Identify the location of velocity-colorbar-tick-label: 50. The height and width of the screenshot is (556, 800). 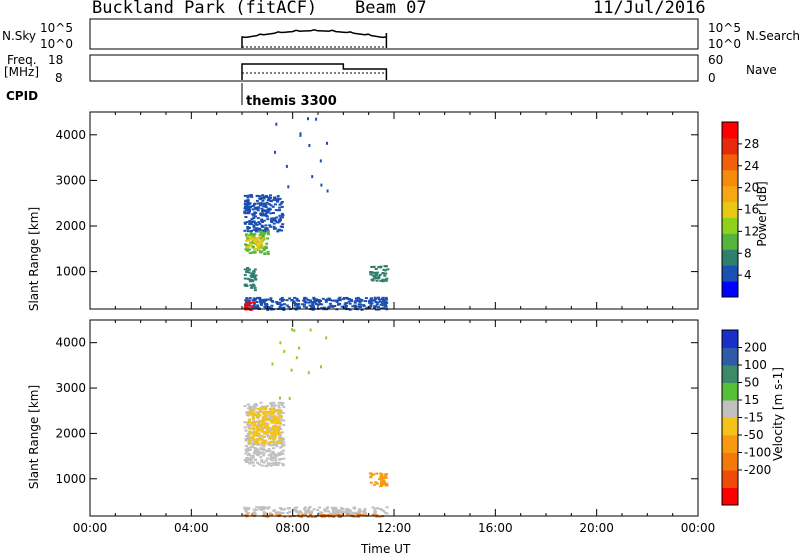
(751, 383).